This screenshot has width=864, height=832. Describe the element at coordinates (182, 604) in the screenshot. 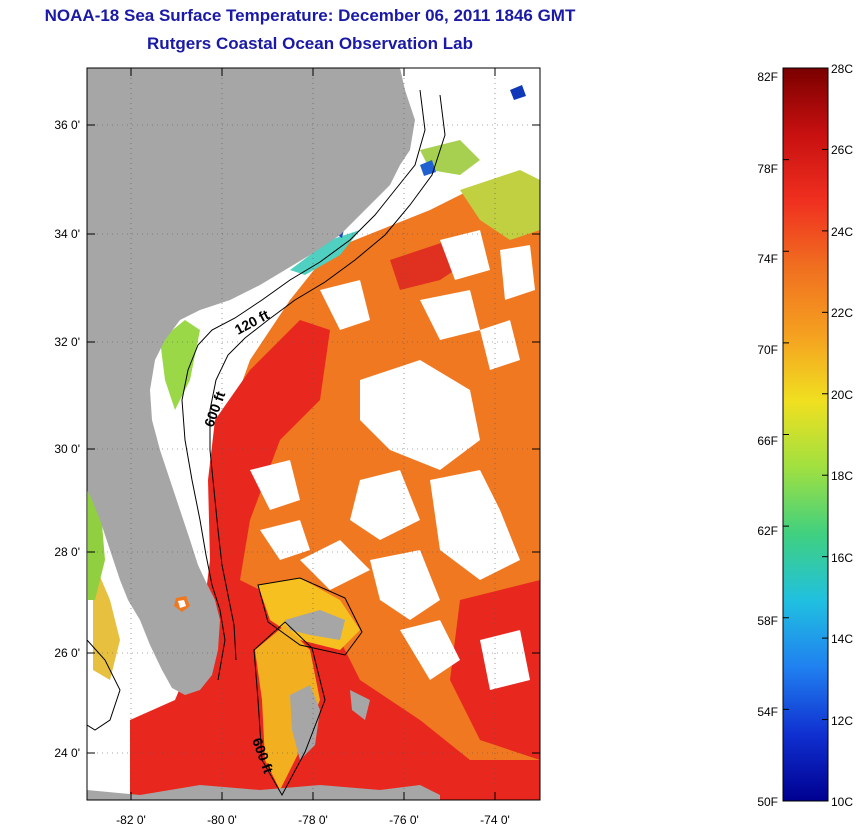

I see `land-lake-detail` at that location.